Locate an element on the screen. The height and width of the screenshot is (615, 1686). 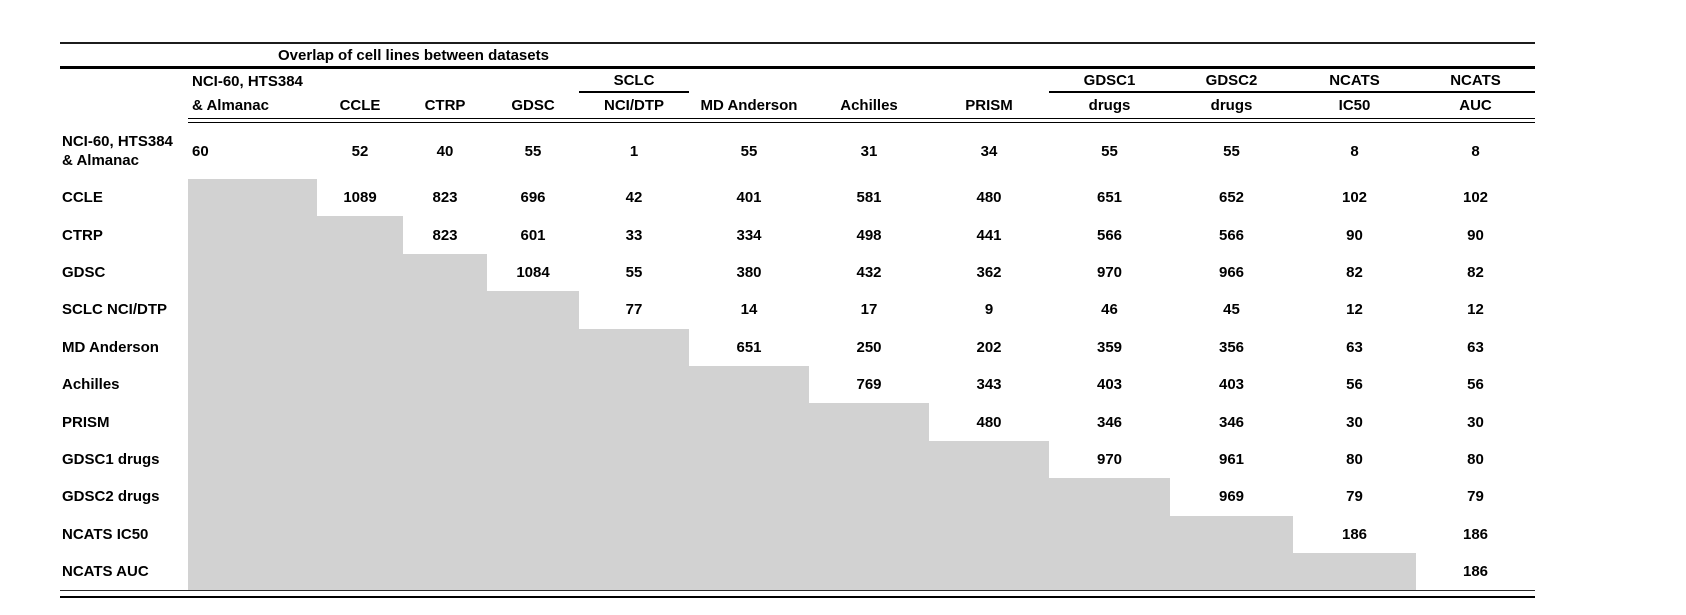
row-label-nci-60-hts384-almanac: NCI-60, HTS384 & Almanac is located at coordinates (124, 151).